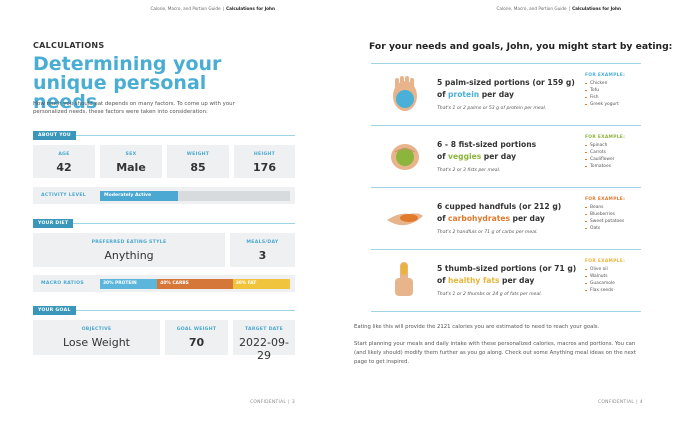 The height and width of the screenshot is (425, 677). Describe the element at coordinates (605, 290) in the screenshot. I see `example-item: Flax seeds` at that location.